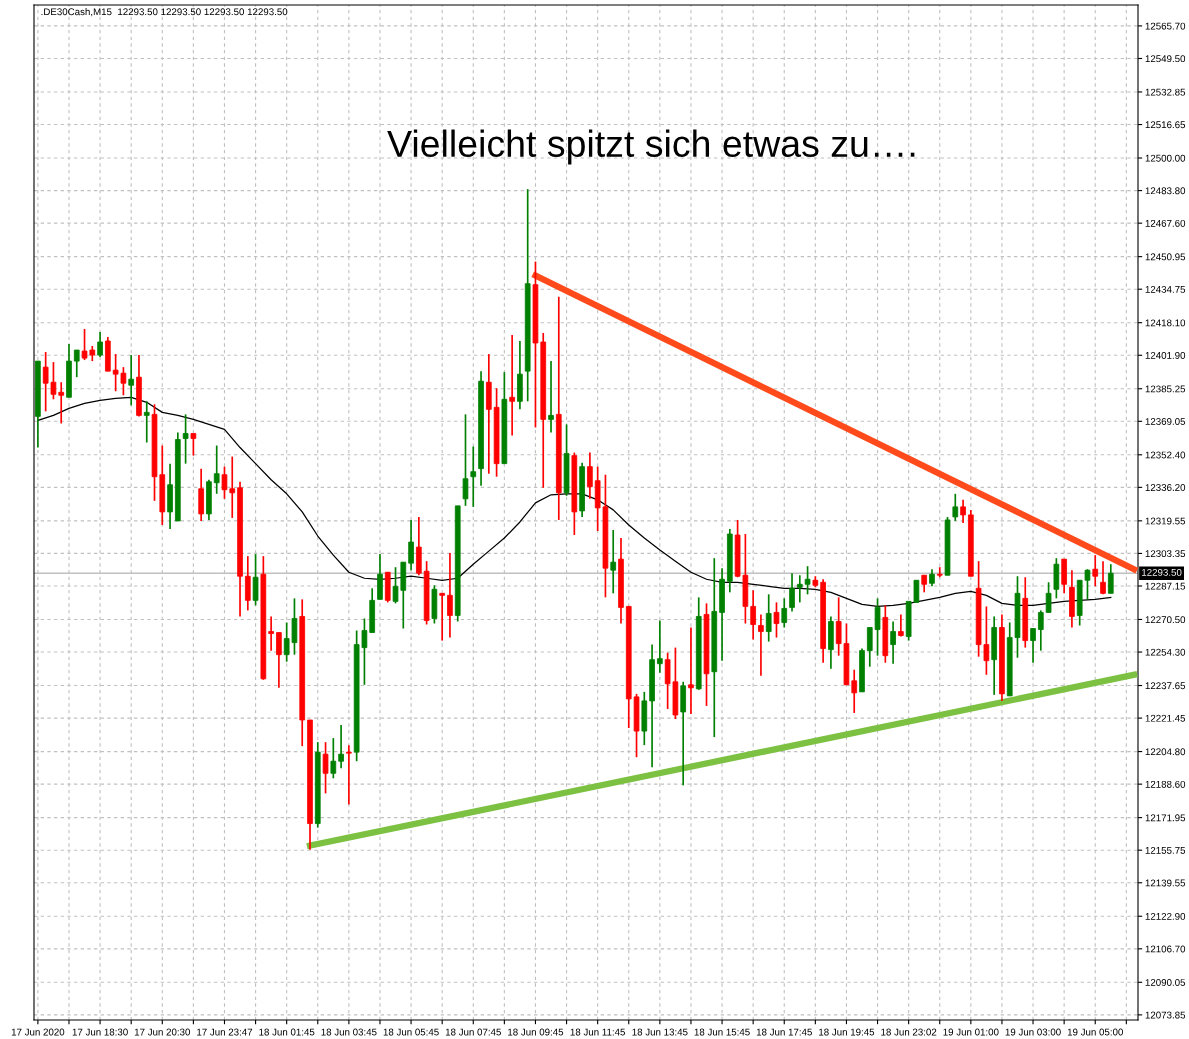 The image size is (1189, 1039). What do you see at coordinates (847, 1032) in the screenshot?
I see `x-tick-label: 18 Jun 19:45` at bounding box center [847, 1032].